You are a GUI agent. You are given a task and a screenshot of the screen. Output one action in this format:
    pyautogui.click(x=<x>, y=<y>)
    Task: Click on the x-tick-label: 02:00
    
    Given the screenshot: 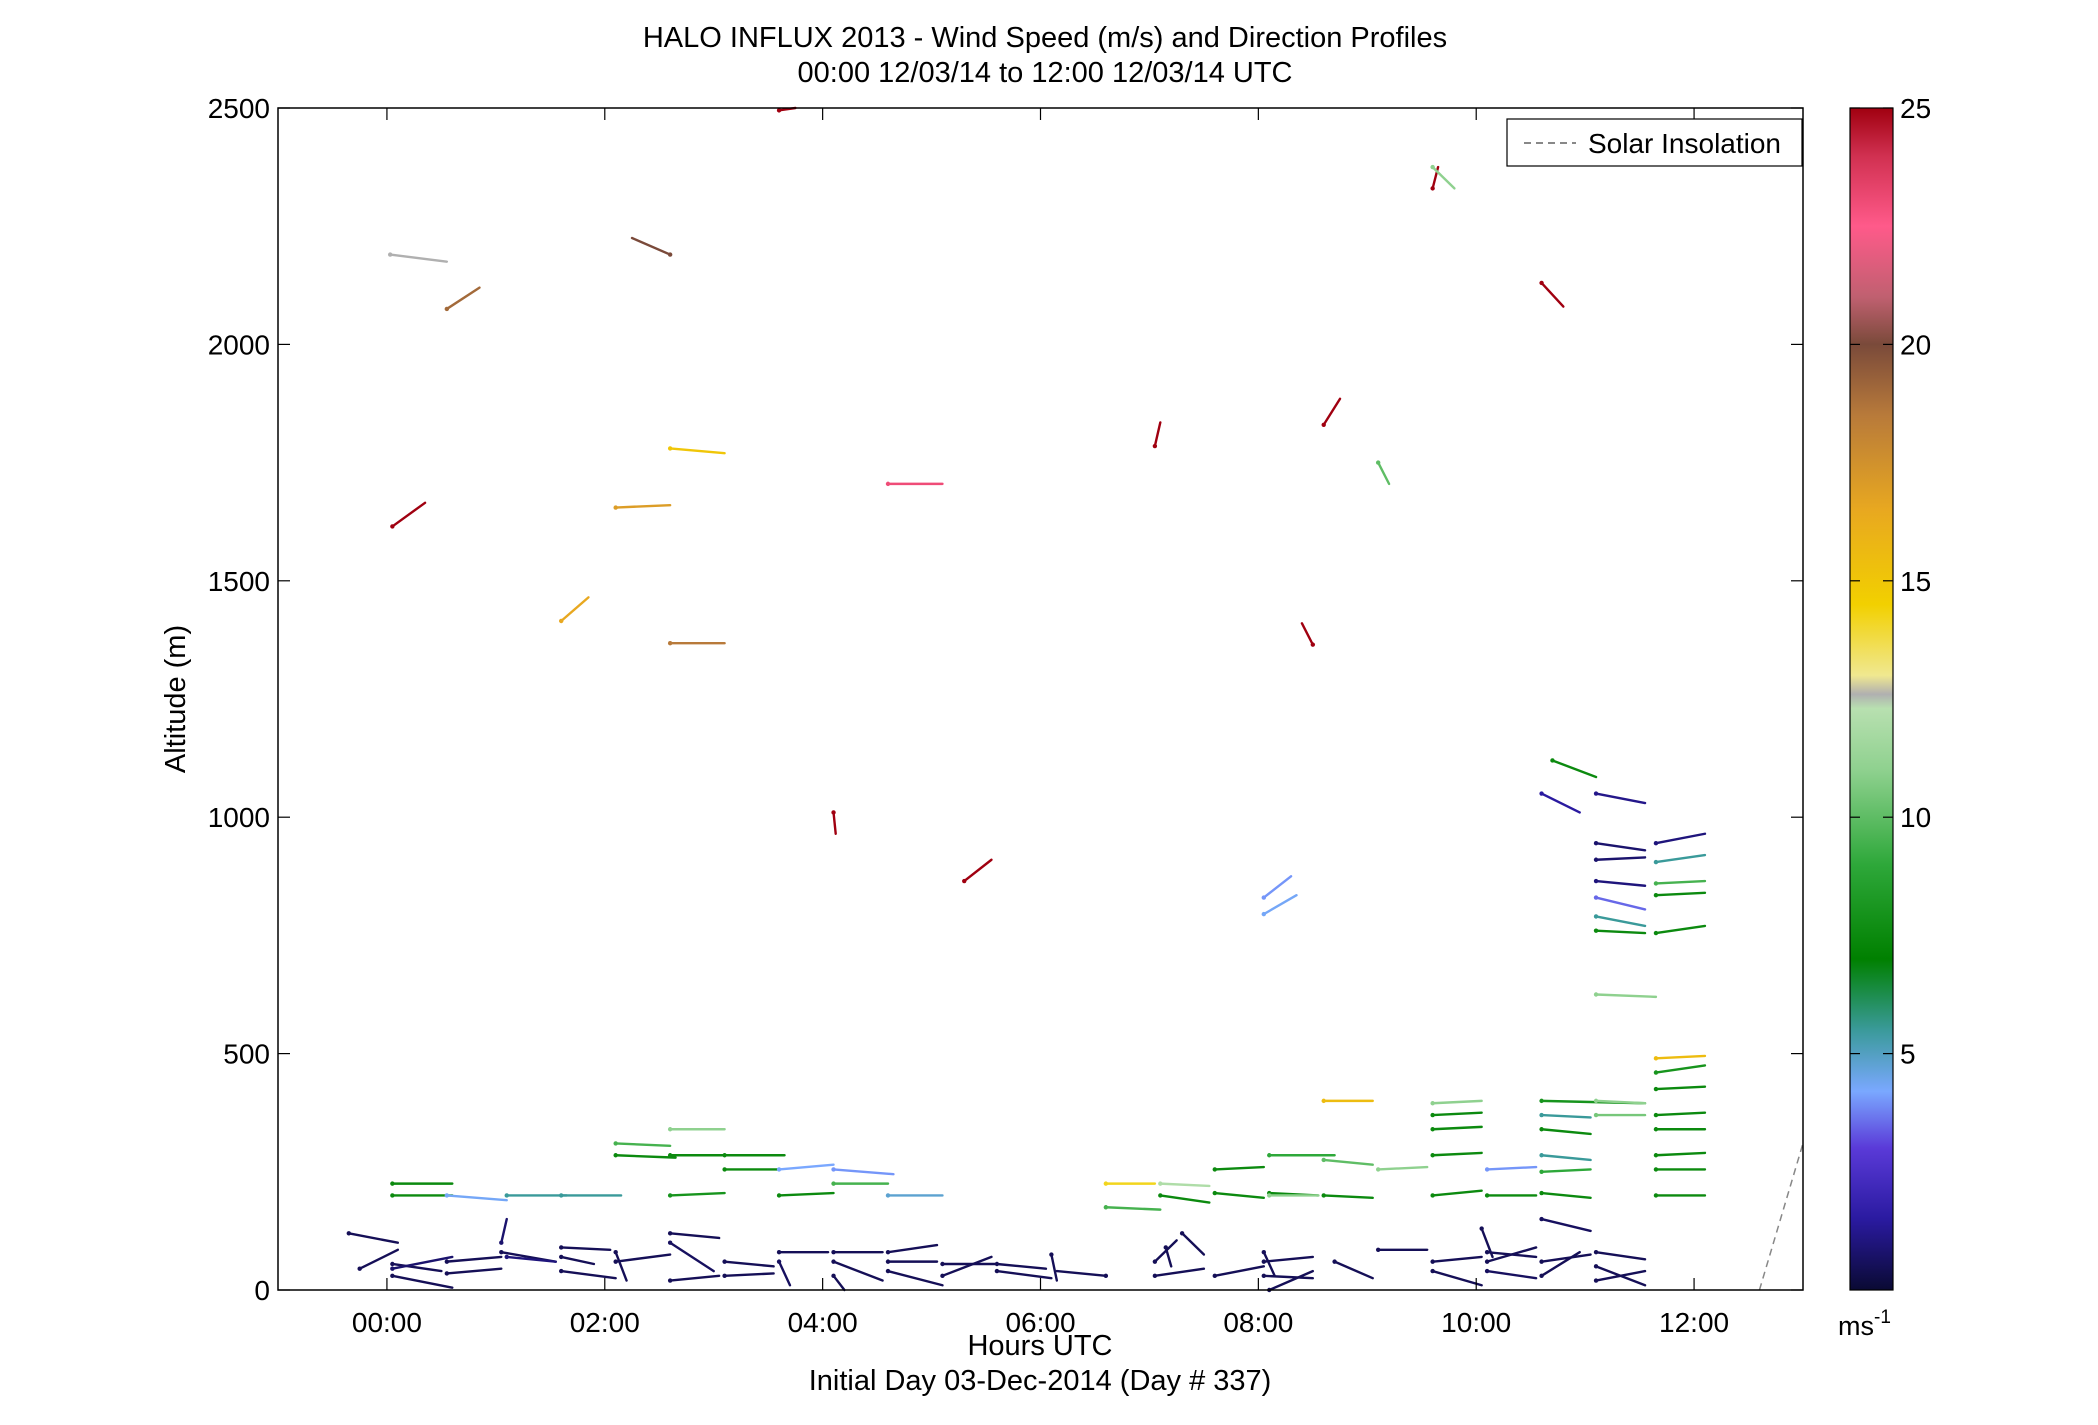 What is the action you would take?
    pyautogui.click(x=605, y=1322)
    